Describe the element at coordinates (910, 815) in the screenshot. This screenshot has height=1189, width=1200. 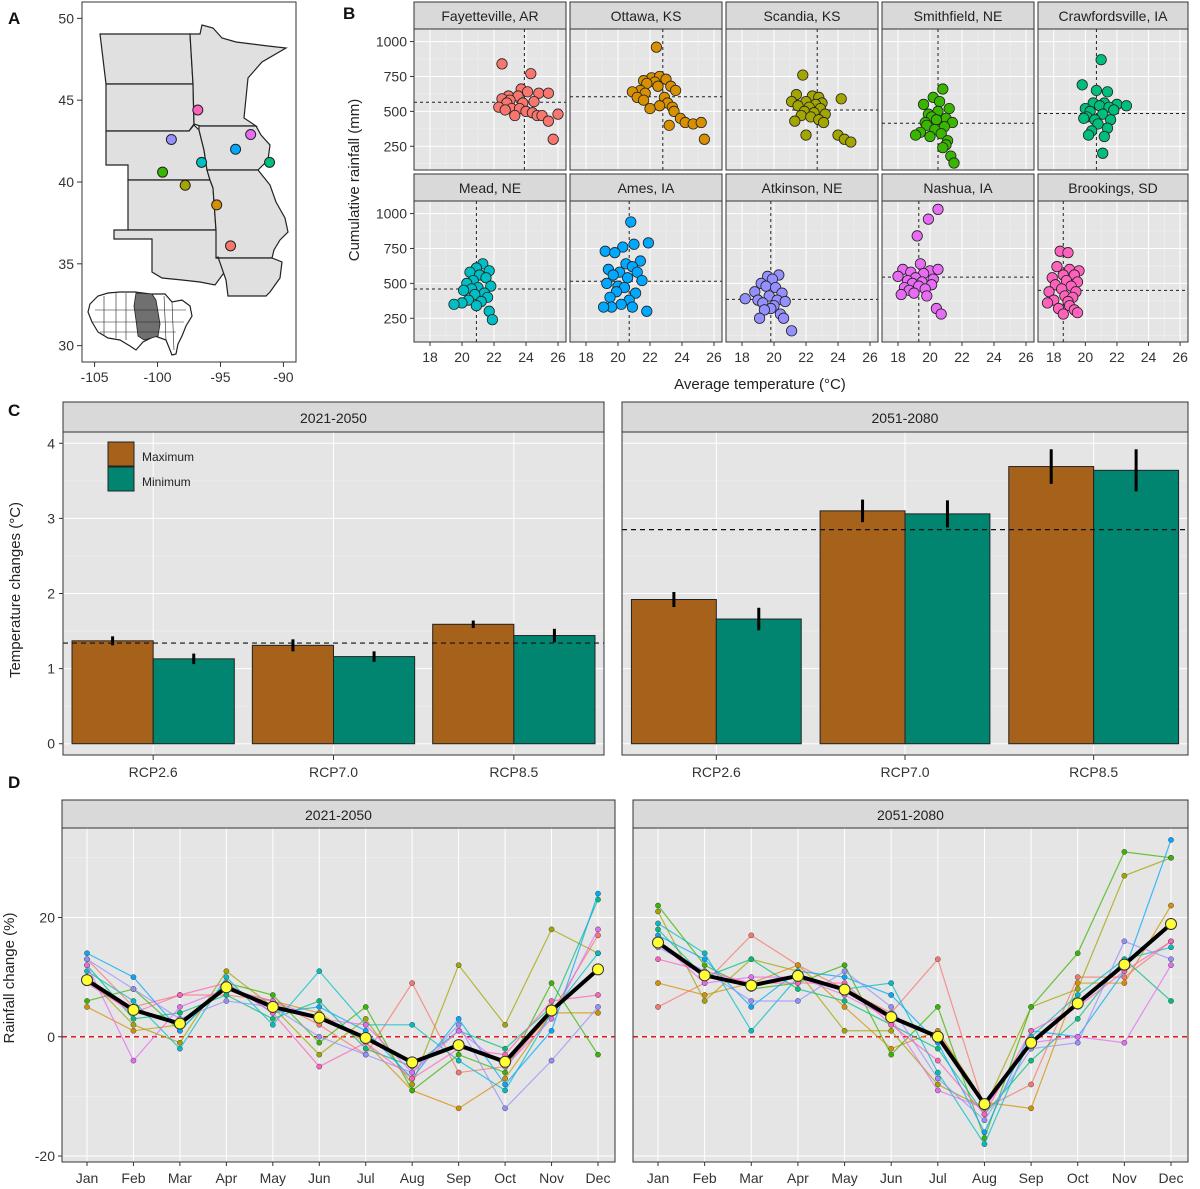
I see `d-strip-title: 2051-2080` at that location.